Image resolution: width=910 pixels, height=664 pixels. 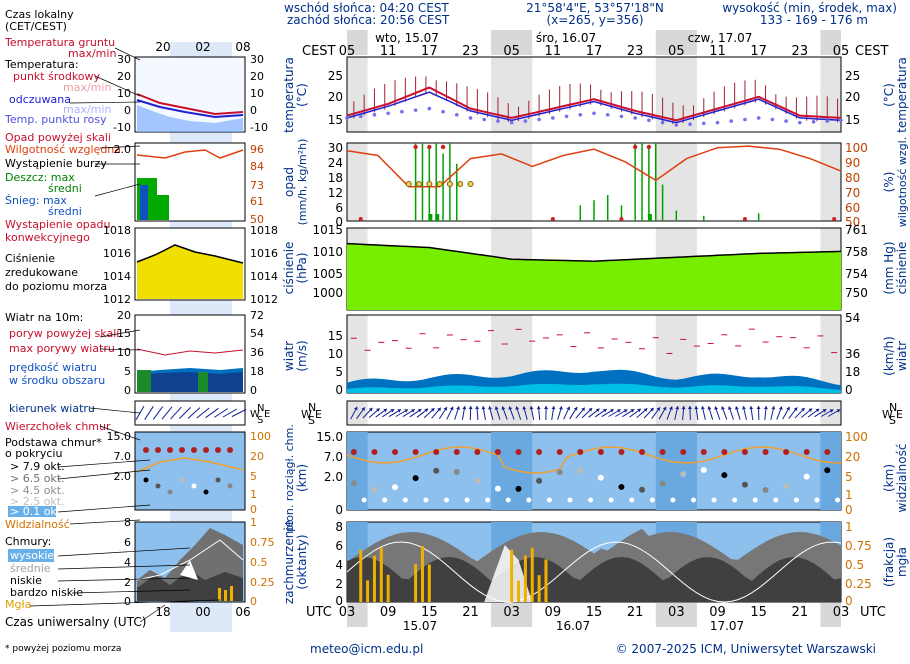 What do you see at coordinates (123, 456) in the screenshot?
I see `legend-cb-tick: 7.0` at bounding box center [123, 456].